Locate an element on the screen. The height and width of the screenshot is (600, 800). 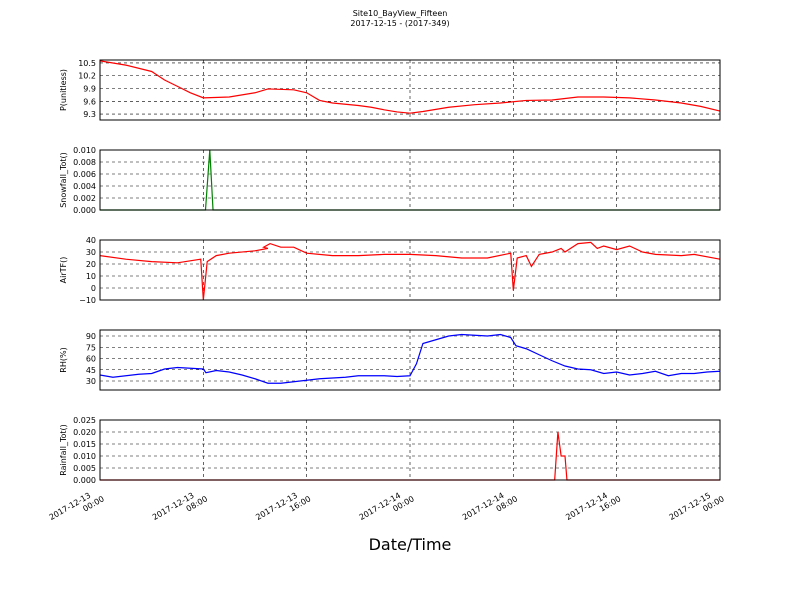
y-axis-label: Snowfall_Tot() is located at coordinates (63, 180).